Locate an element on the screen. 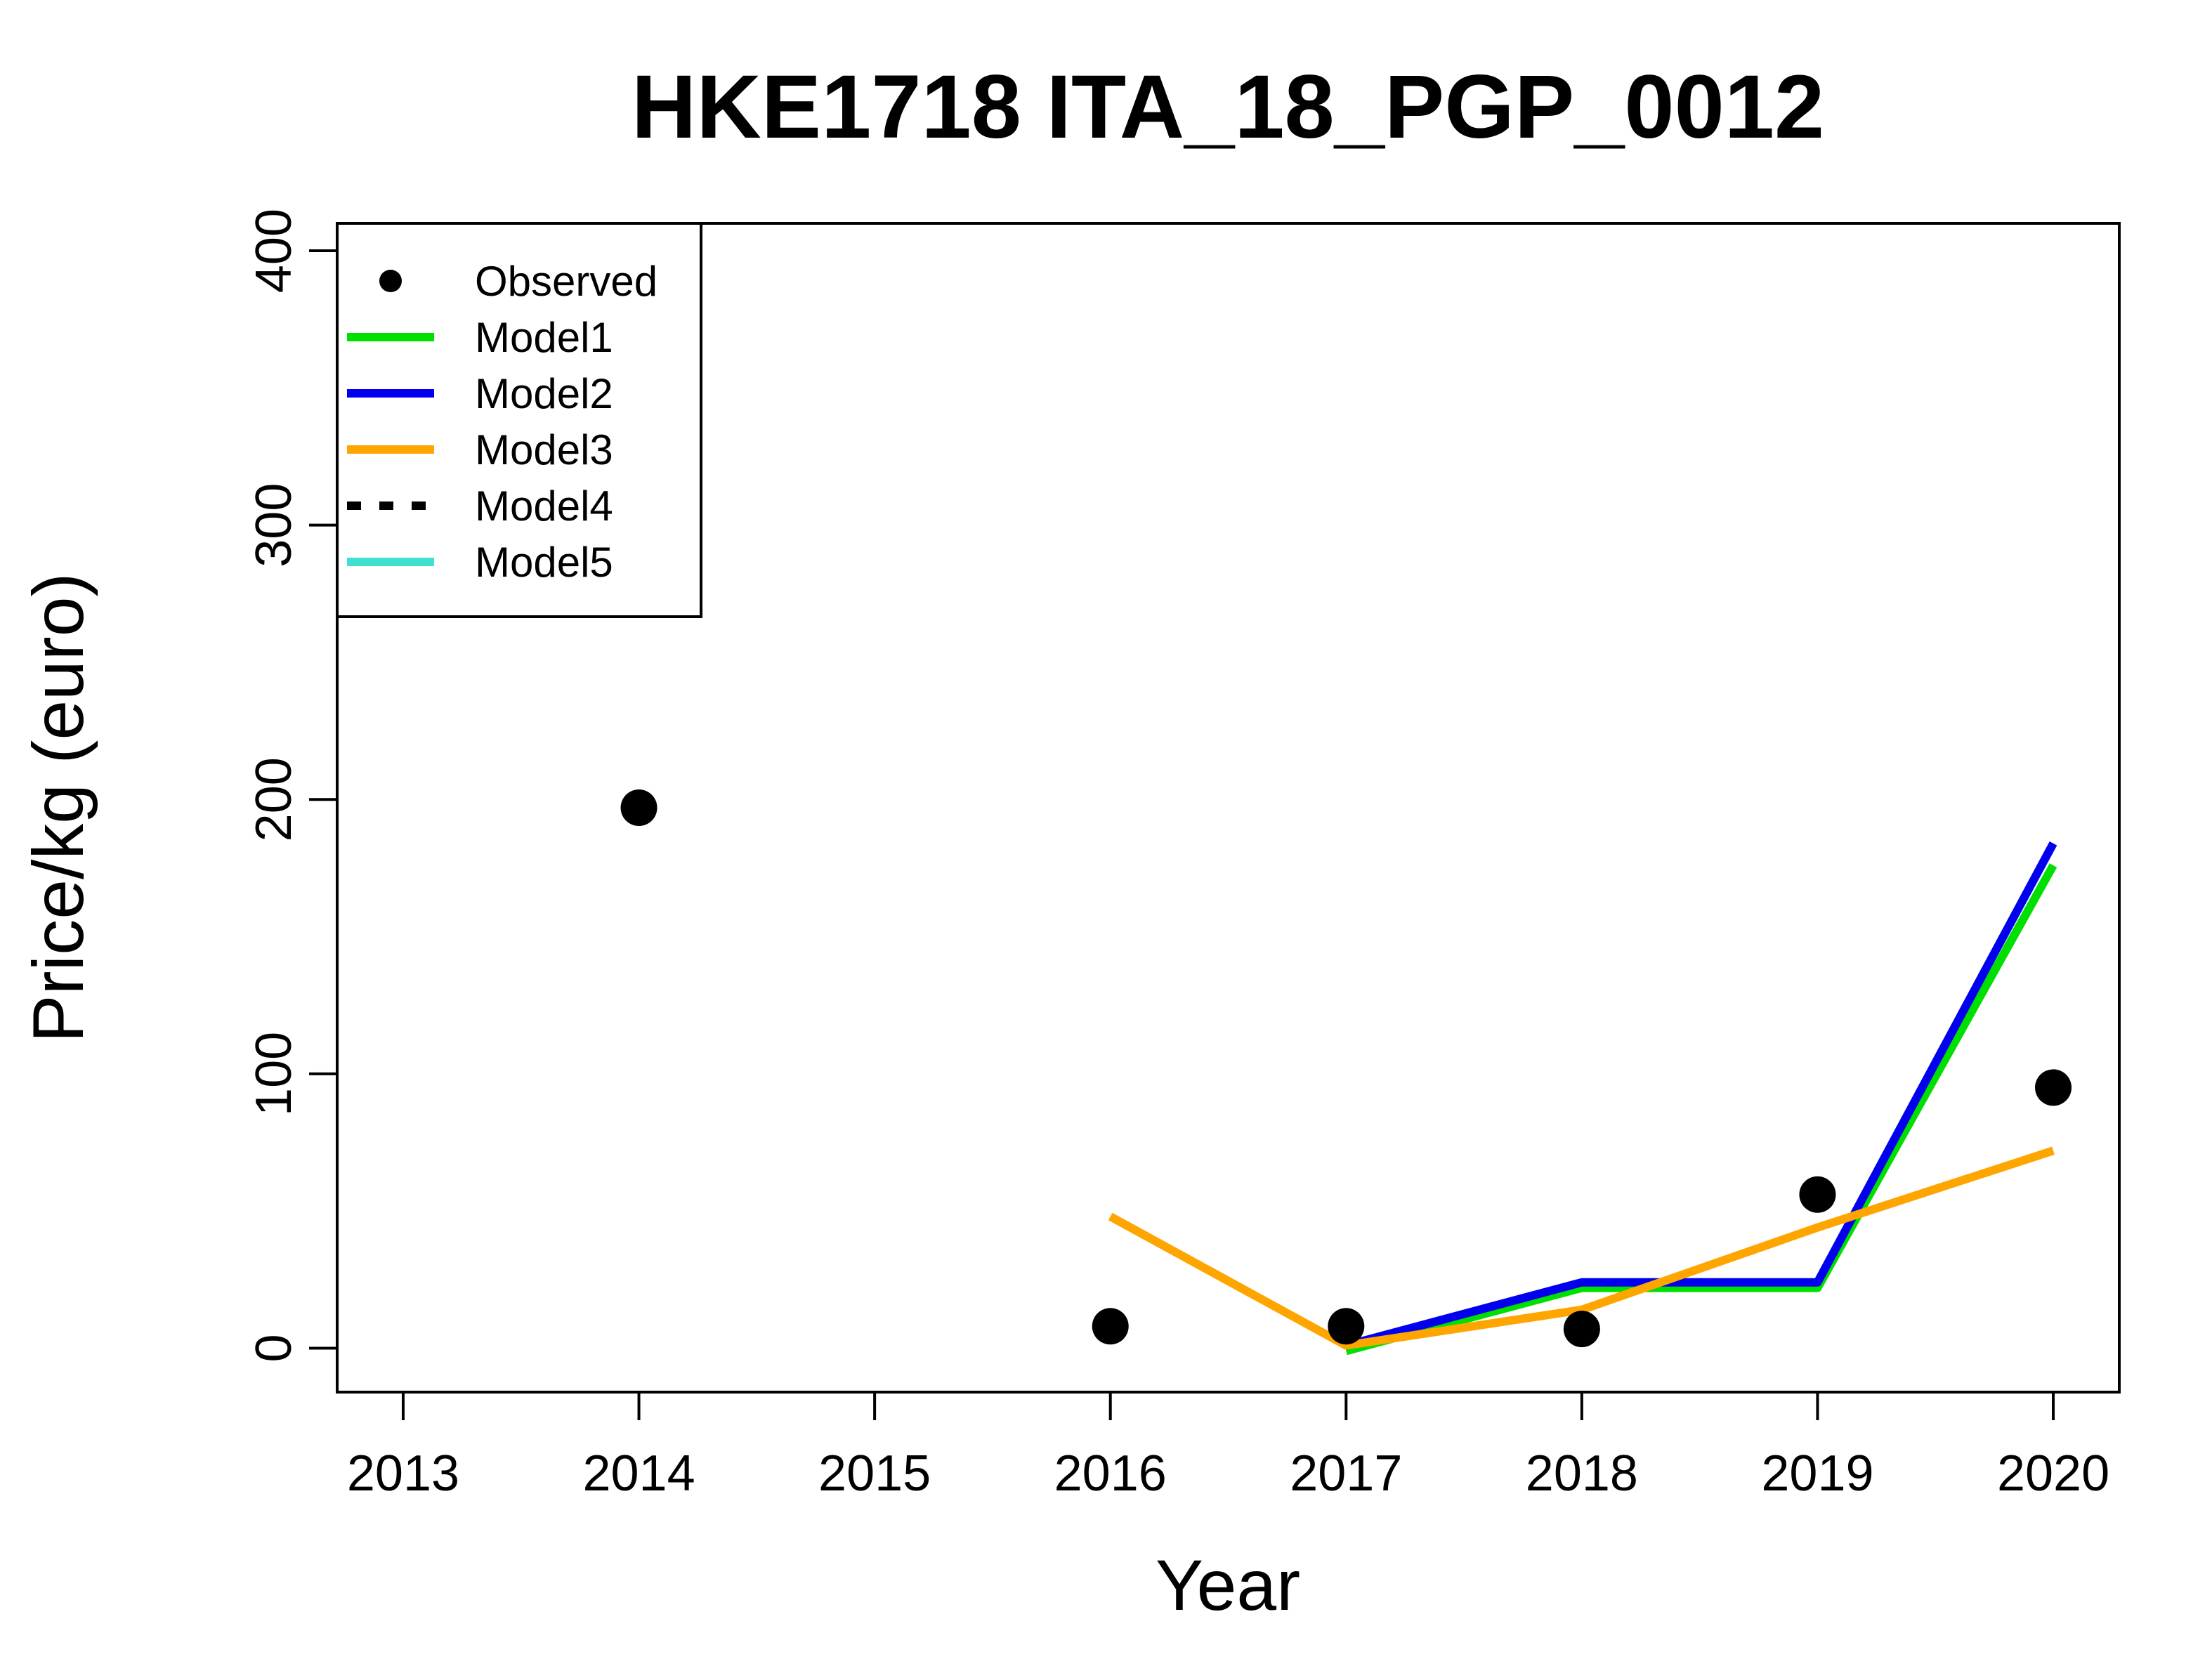 The image size is (2212, 1659). x-axis: 2013 2014 2015 2016 2017 2018 2019 2020 is located at coordinates (1228, 1446).